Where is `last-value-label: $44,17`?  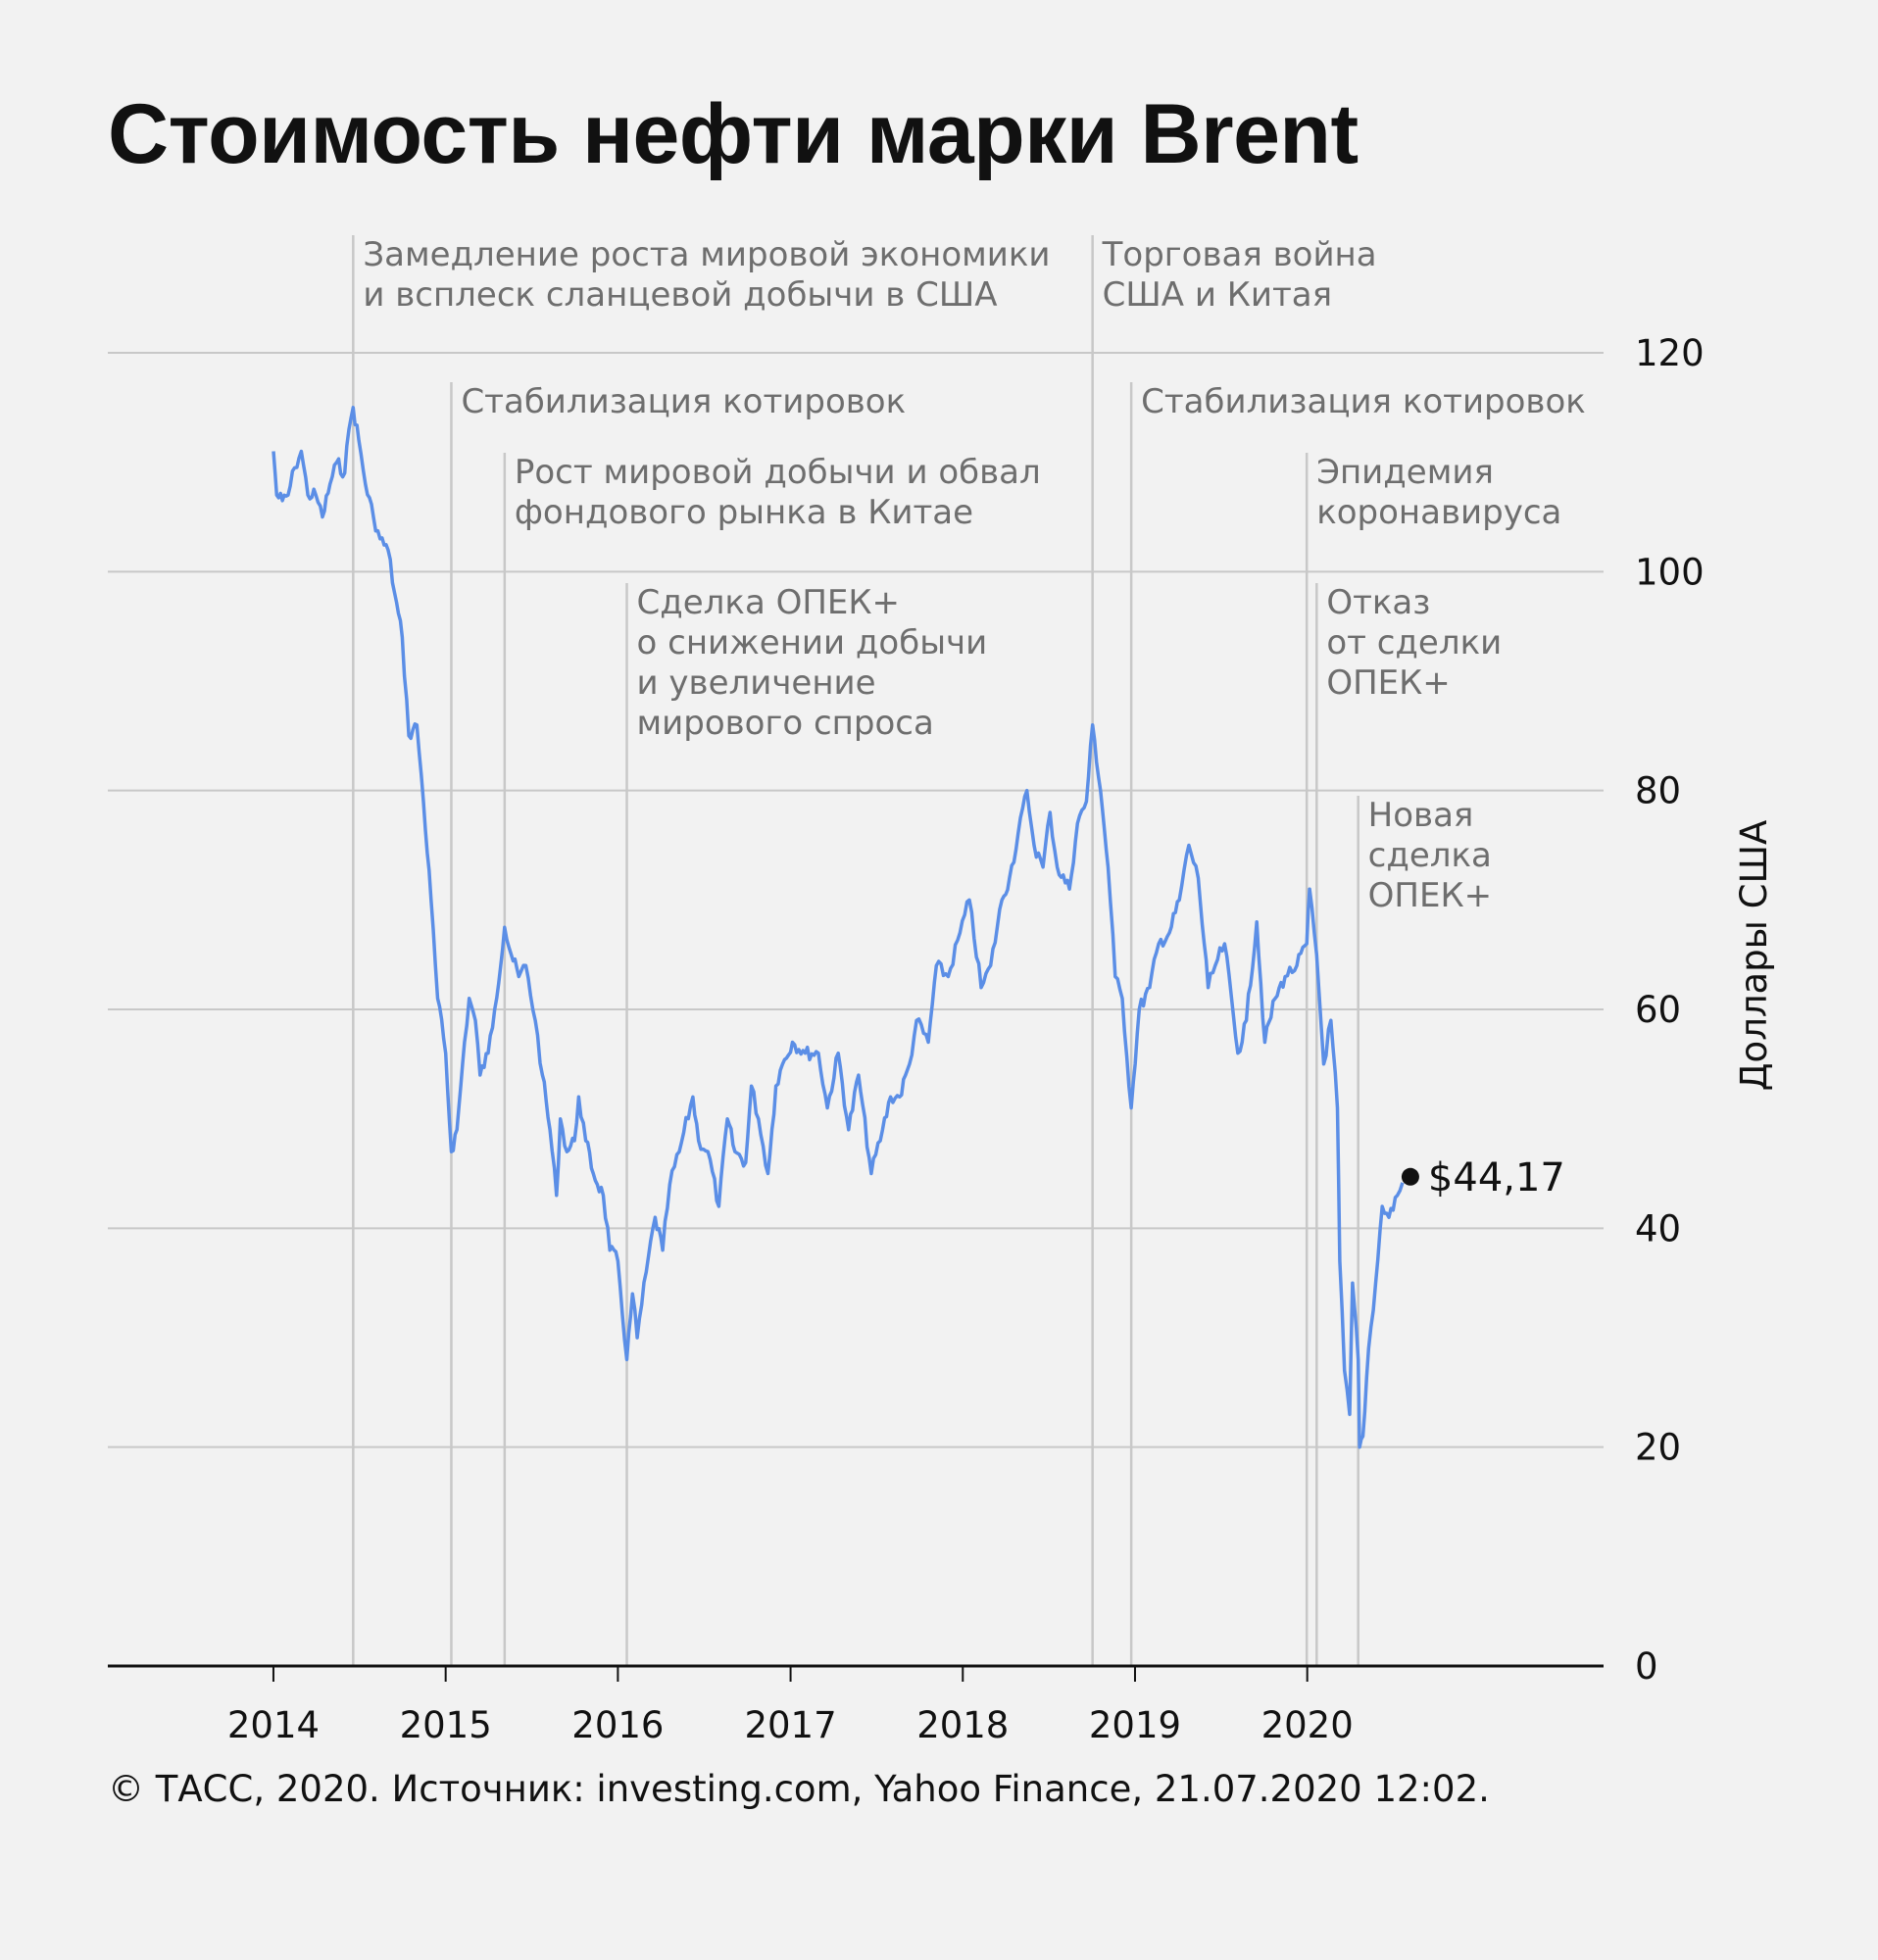
last-value-label: $44,17 is located at coordinates (1497, 1177).